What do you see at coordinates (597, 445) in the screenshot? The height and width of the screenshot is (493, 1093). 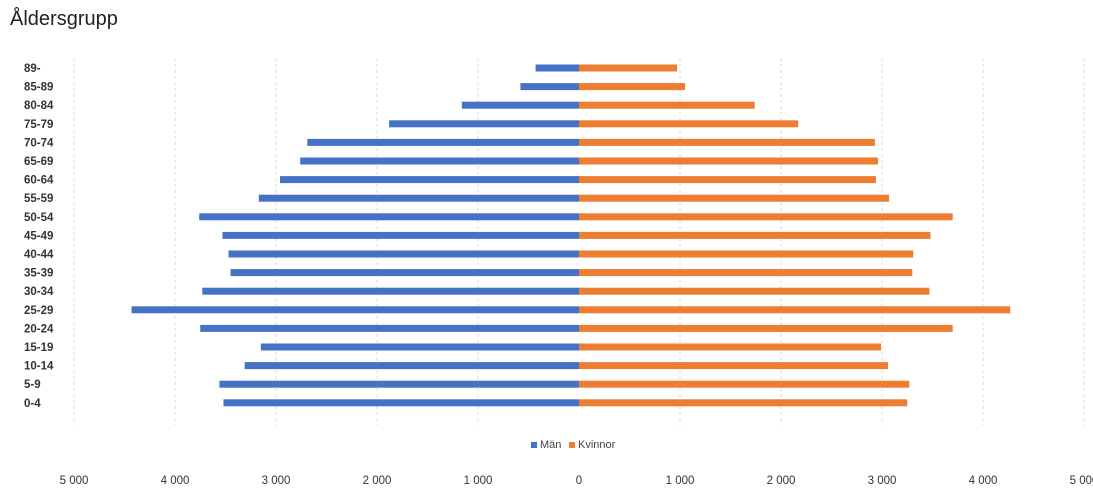 I see `legend-label: Kvinnor` at bounding box center [597, 445].